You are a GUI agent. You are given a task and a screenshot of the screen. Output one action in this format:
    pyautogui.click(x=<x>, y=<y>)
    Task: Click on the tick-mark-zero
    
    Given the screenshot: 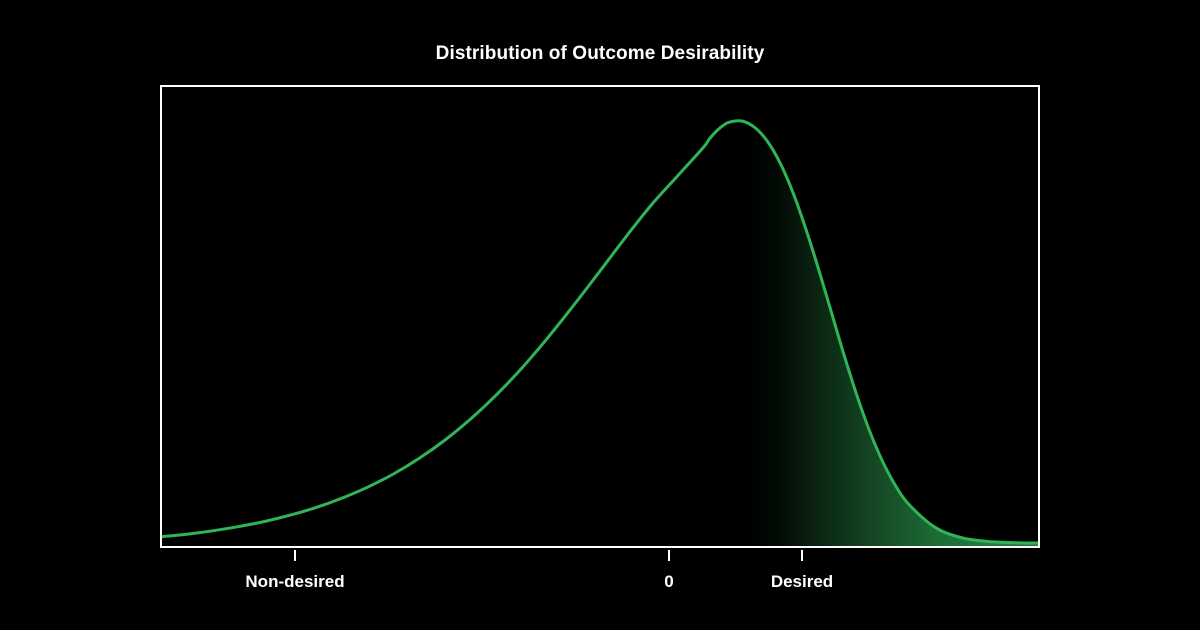 What is the action you would take?
    pyautogui.click(x=669, y=555)
    